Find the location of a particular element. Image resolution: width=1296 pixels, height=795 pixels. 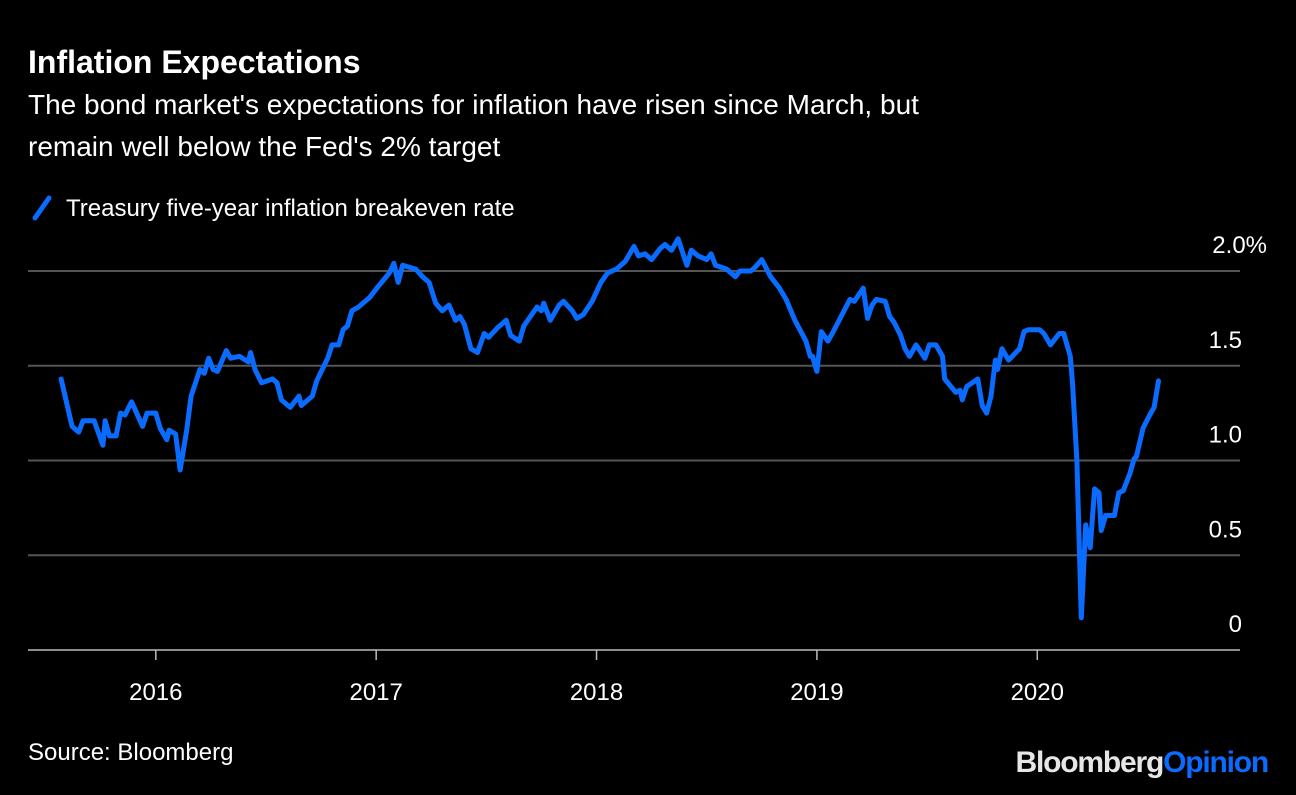

y-tick-label: 1.5 is located at coordinates (1225, 340).